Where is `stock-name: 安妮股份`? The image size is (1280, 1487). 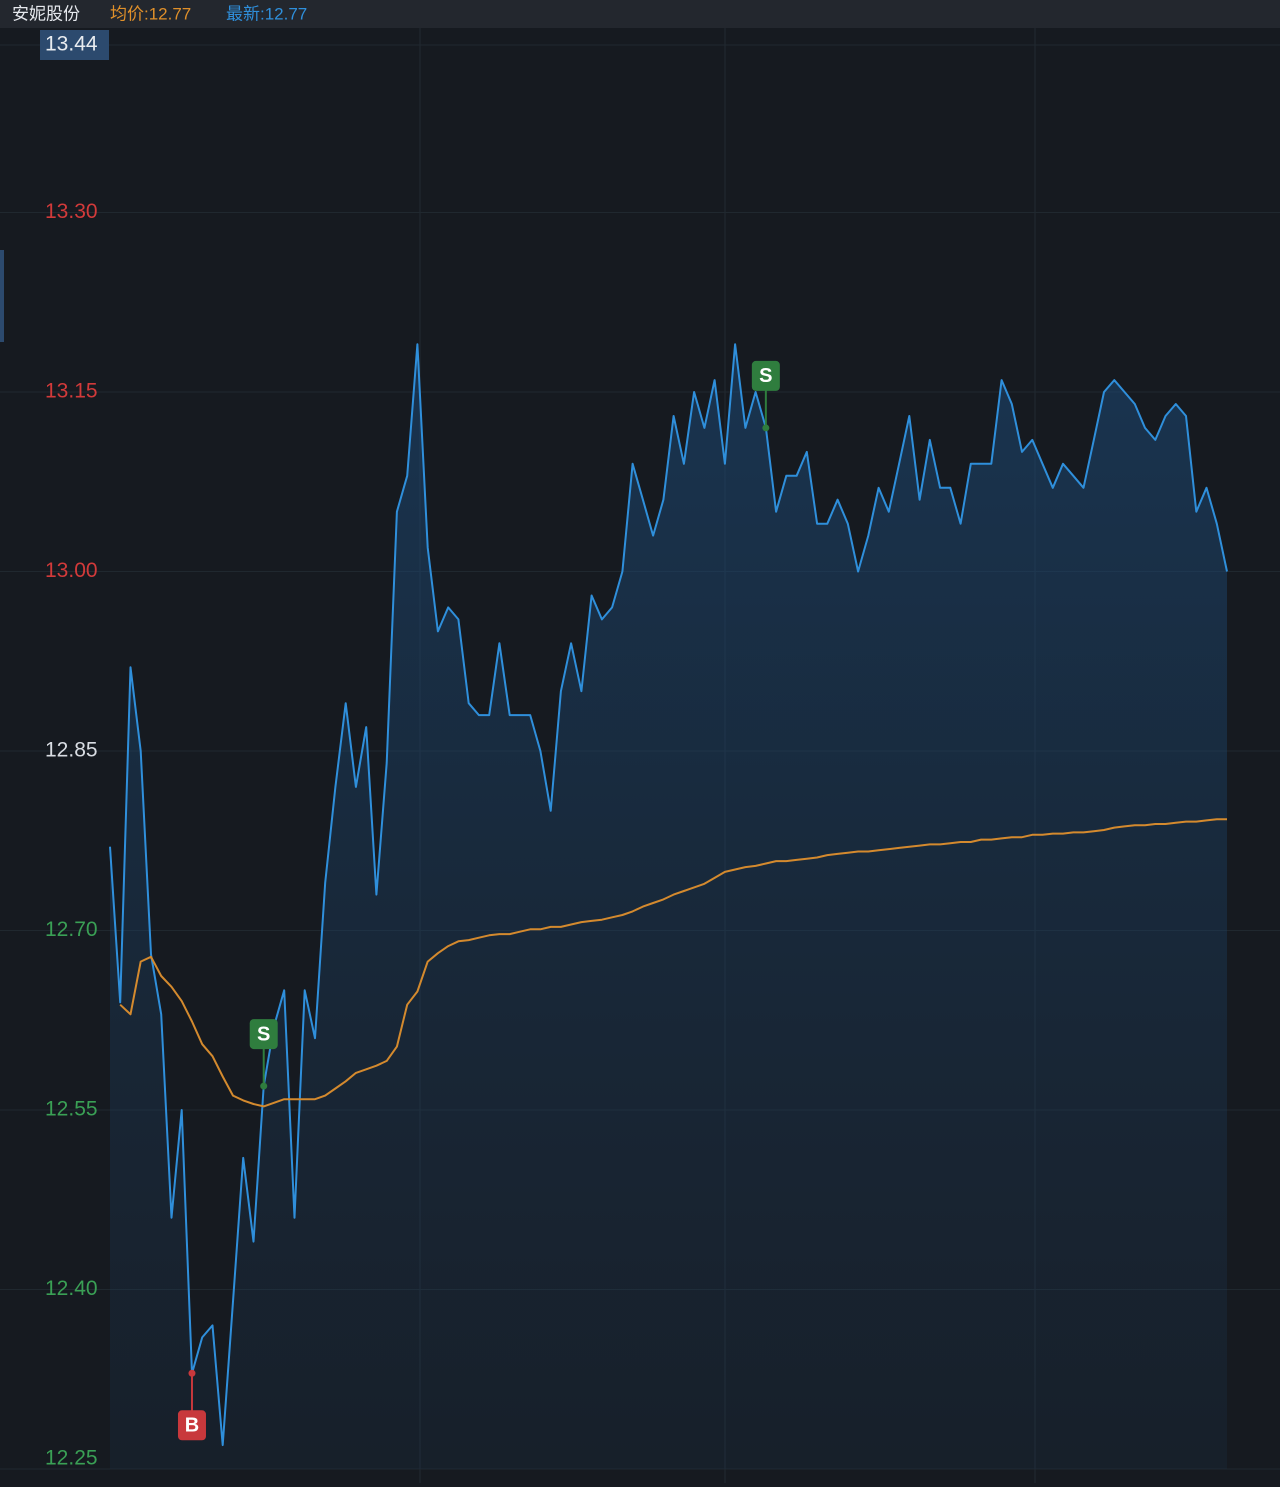 stock-name: 安妮股份 is located at coordinates (46, 13).